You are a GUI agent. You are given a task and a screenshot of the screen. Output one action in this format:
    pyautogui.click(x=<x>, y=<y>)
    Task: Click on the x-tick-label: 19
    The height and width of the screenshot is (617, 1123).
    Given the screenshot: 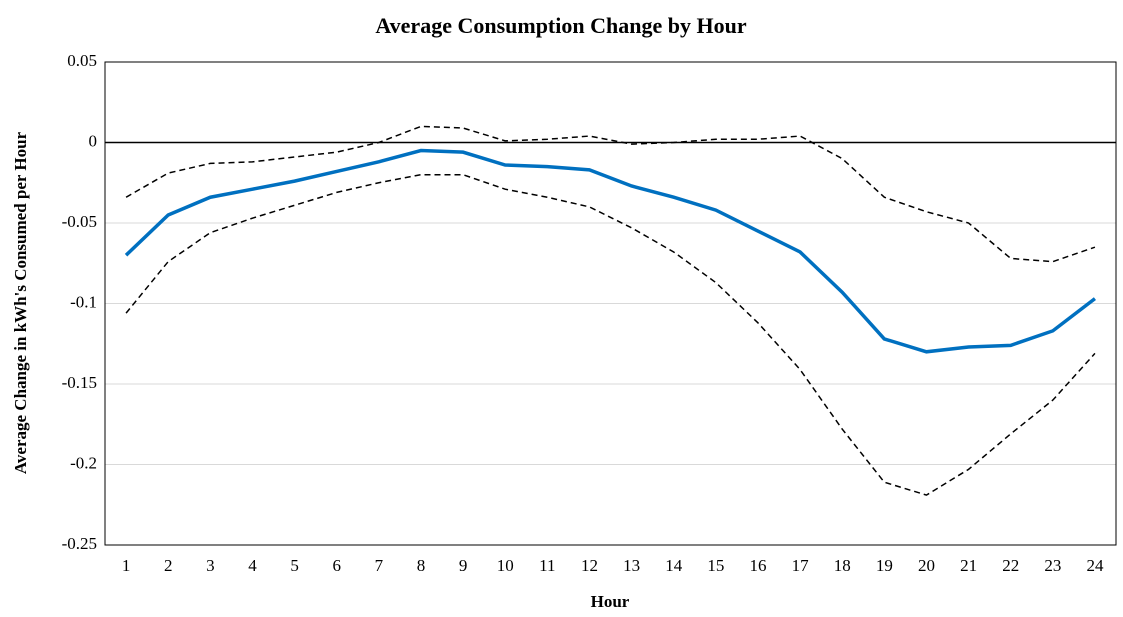 What is the action you would take?
    pyautogui.click(x=884, y=565)
    